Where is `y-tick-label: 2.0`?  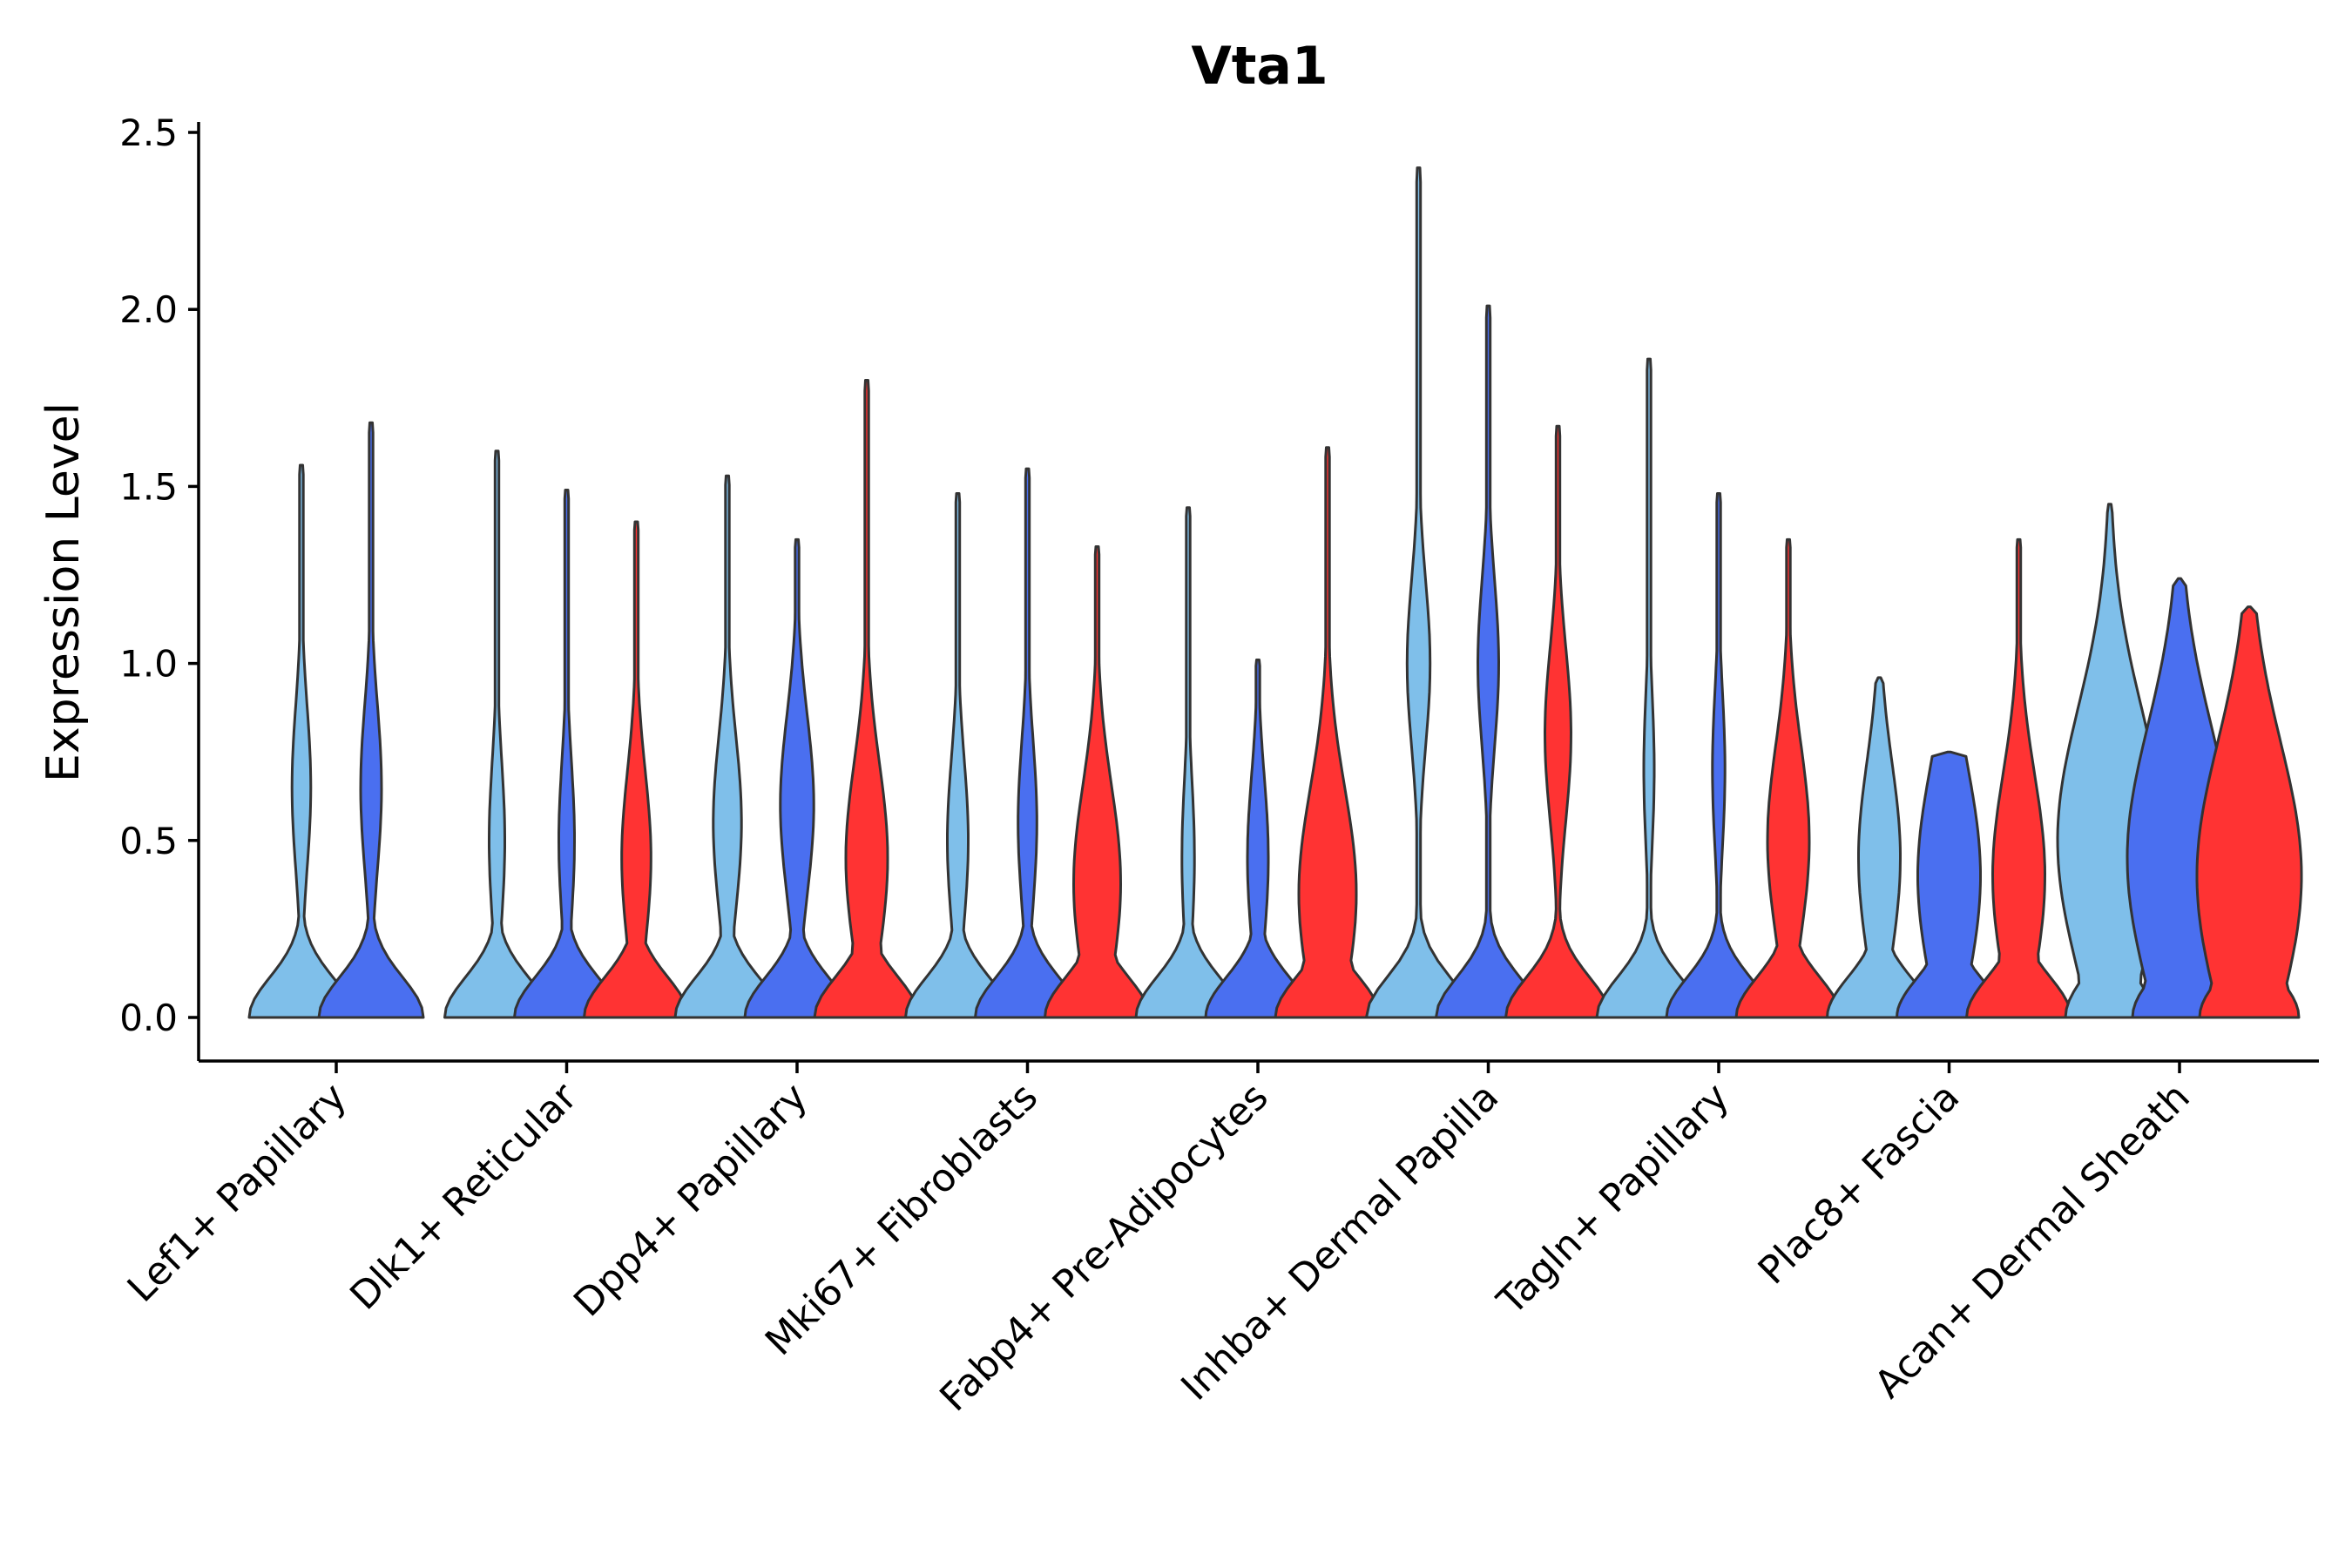 y-tick-label: 2.0 is located at coordinates (148, 309).